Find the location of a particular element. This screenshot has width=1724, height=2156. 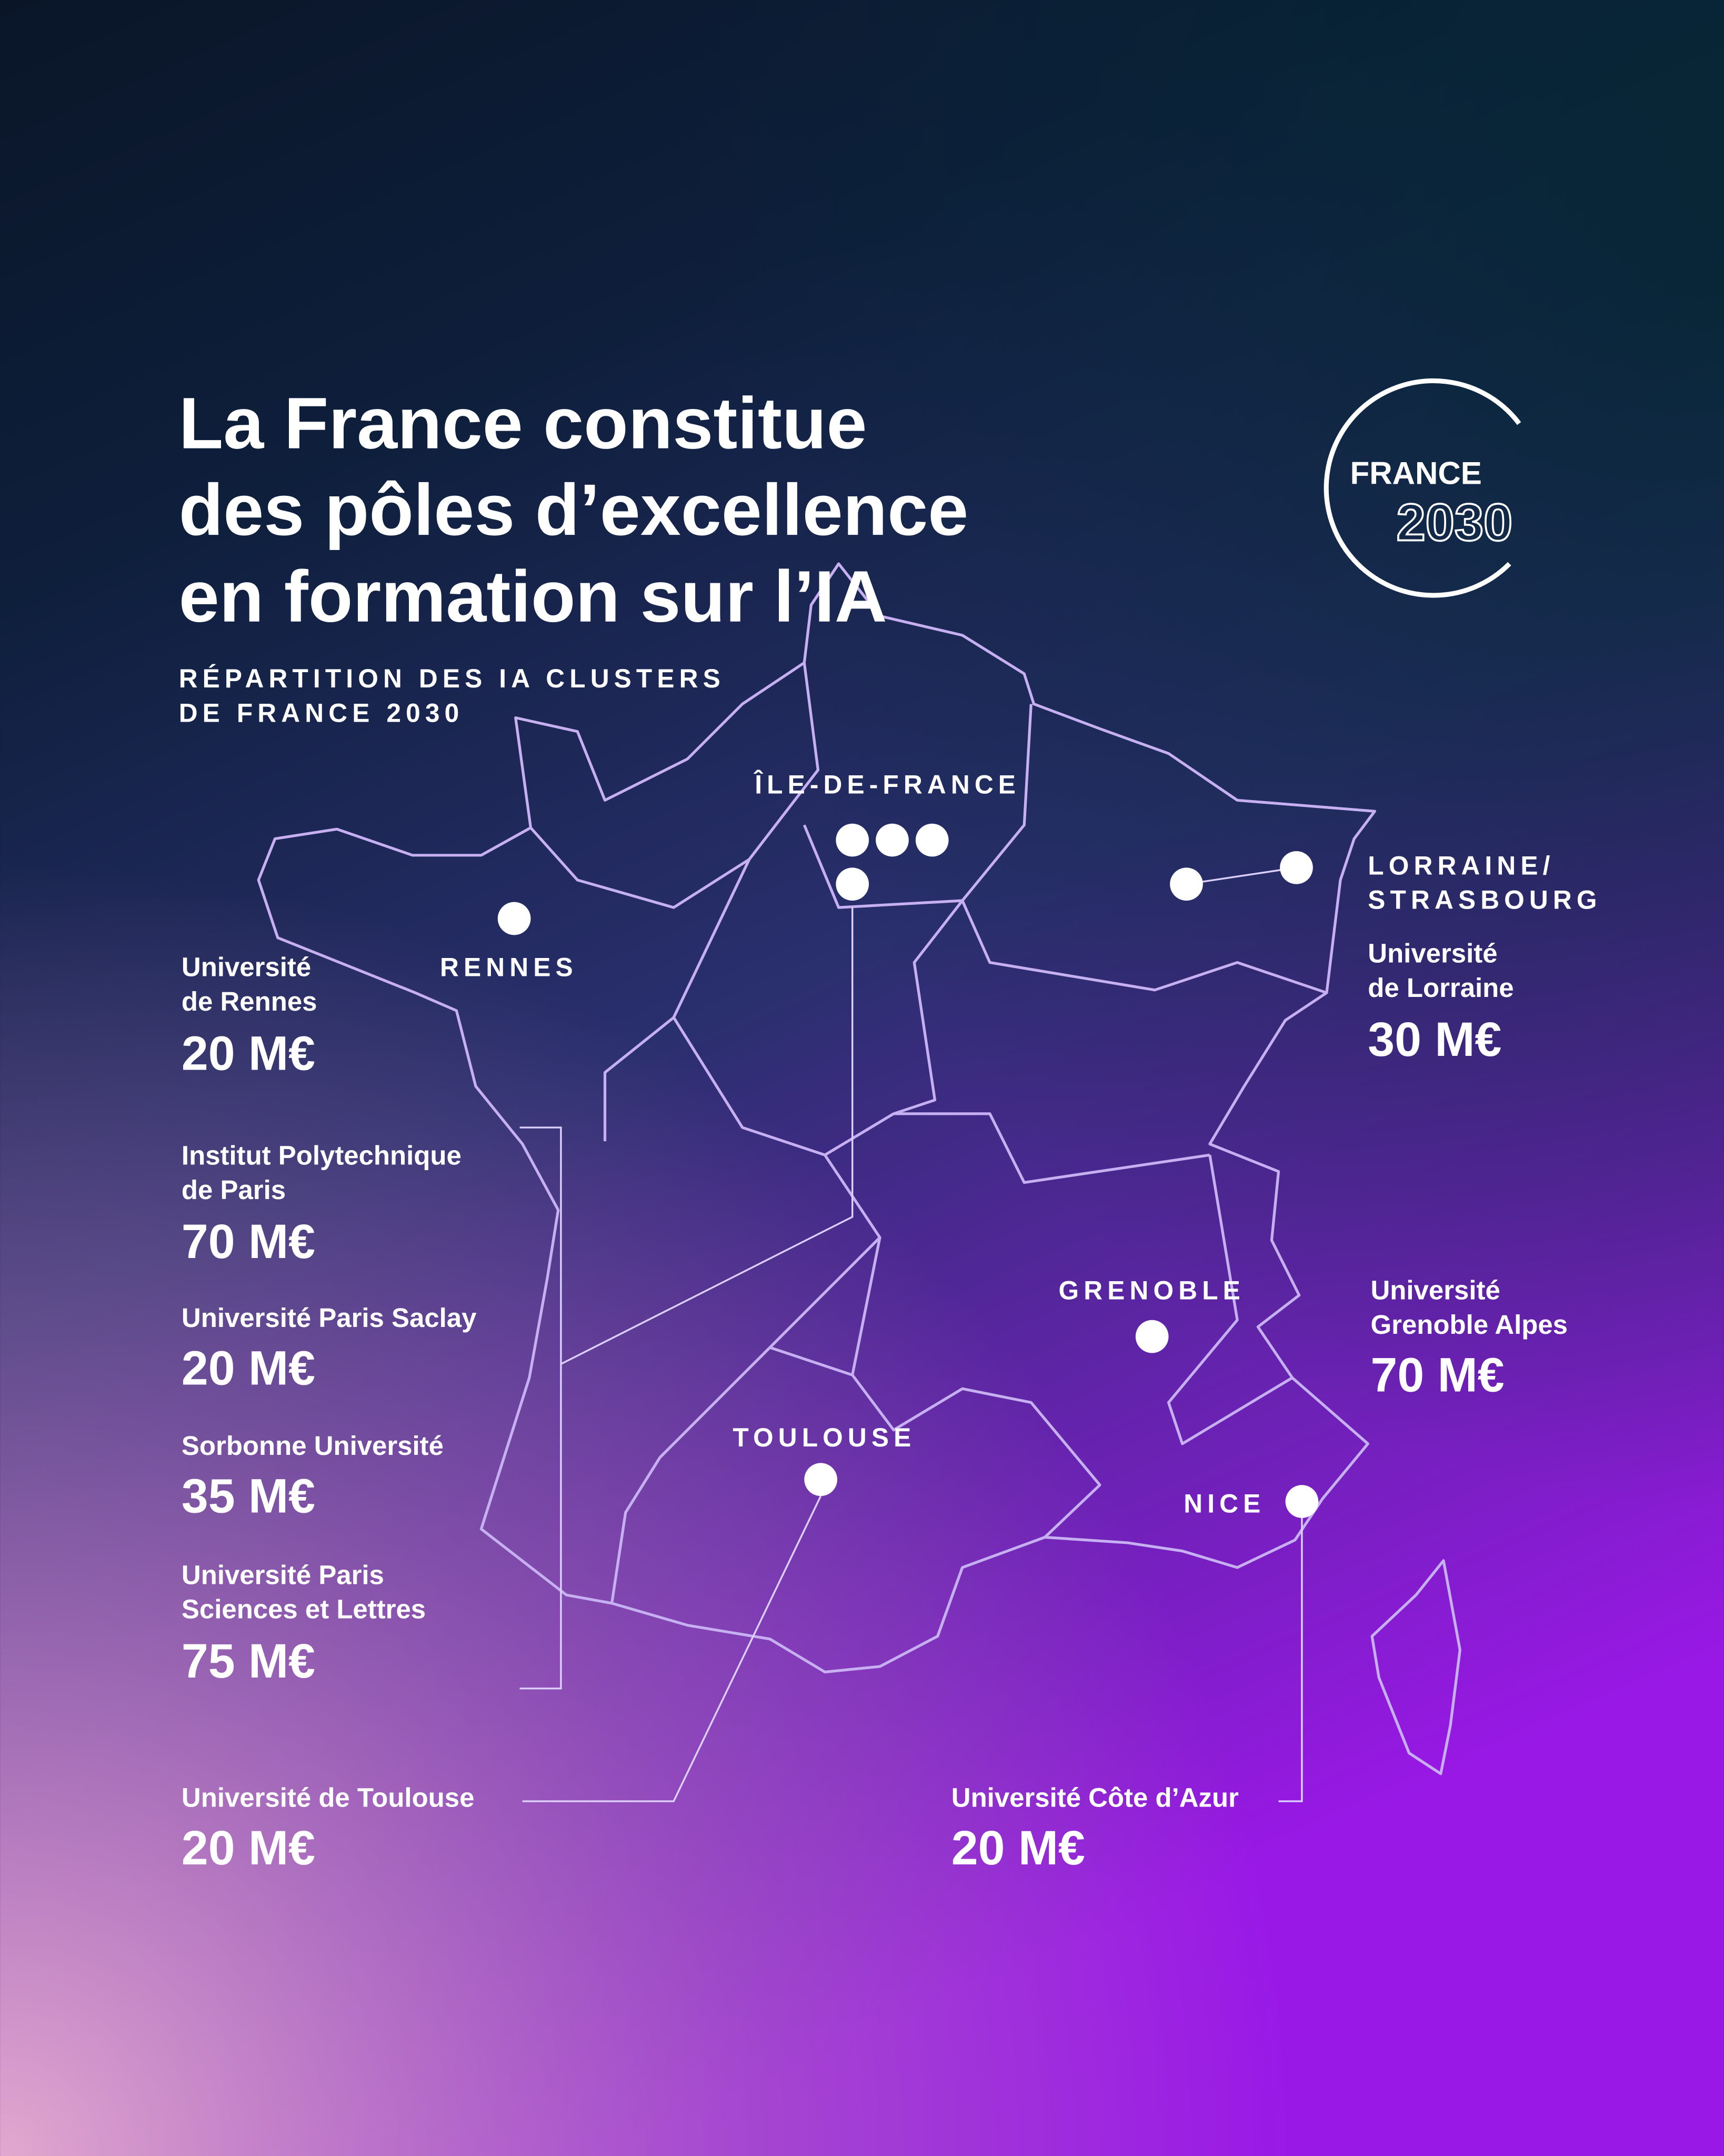

region-label: GRENOBLE is located at coordinates (1152, 1290).